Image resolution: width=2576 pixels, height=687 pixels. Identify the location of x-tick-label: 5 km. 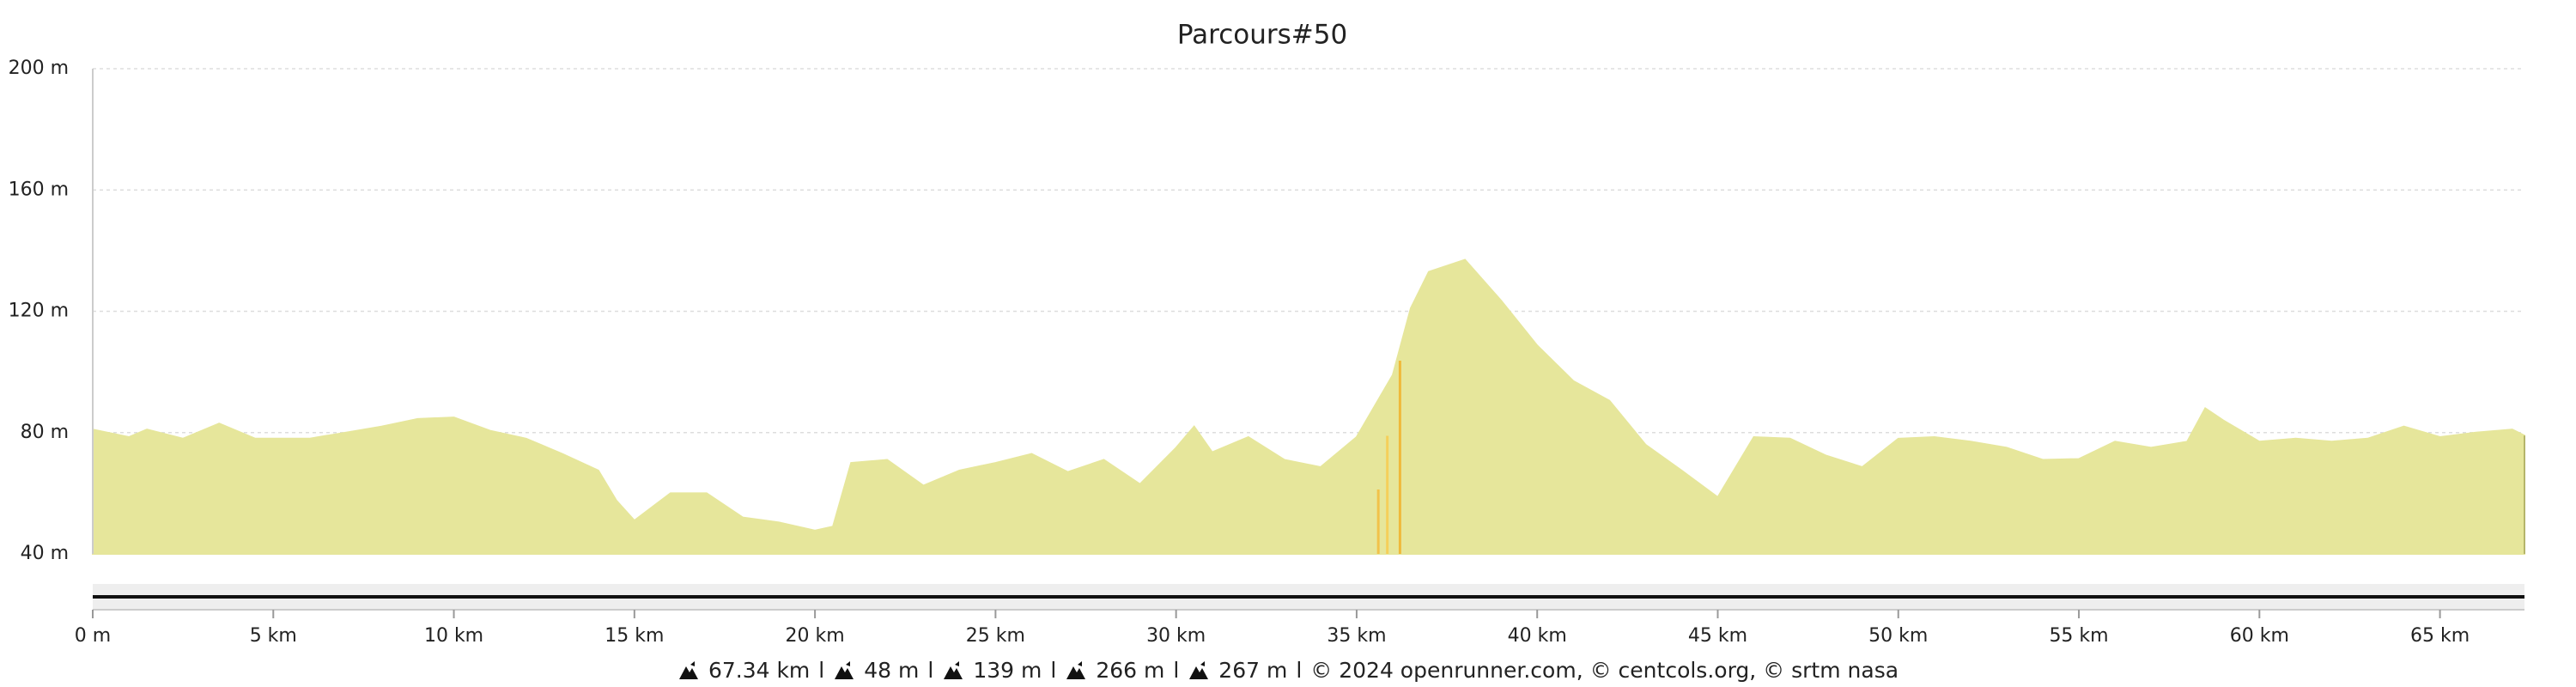
(273, 636).